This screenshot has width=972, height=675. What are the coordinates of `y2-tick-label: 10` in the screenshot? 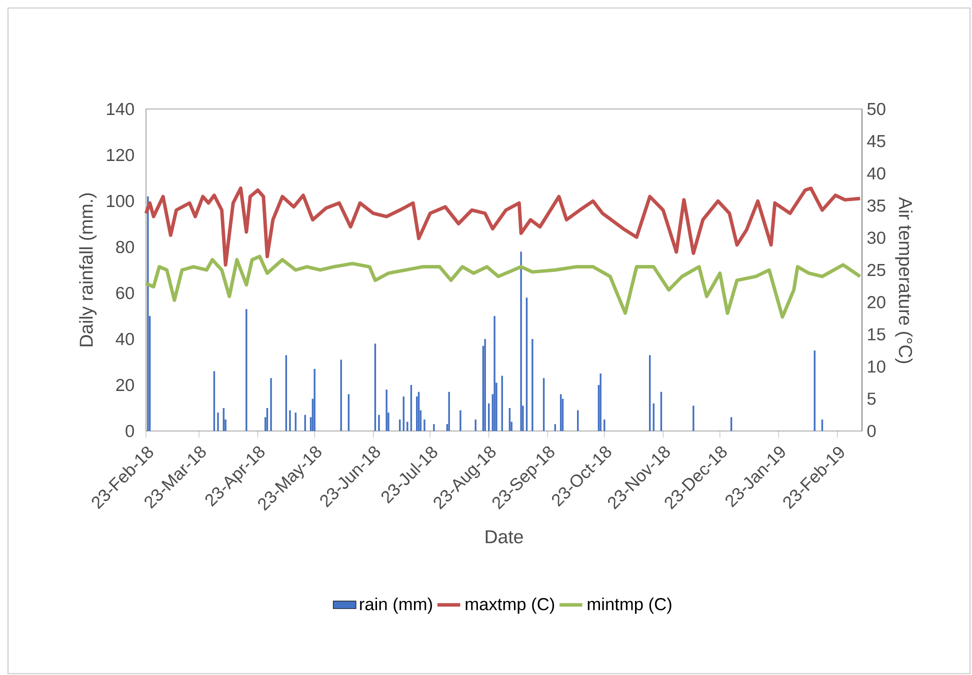 It's located at (877, 366).